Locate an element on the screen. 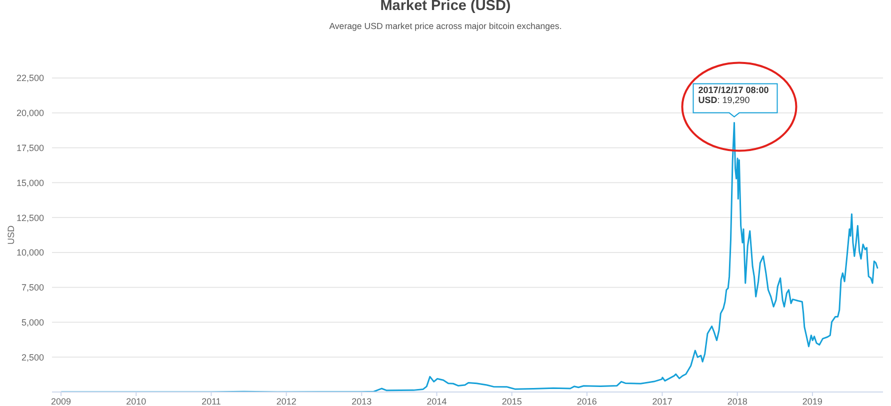 The image size is (891, 406). y-tick-label: 12,500 is located at coordinates (30, 217).